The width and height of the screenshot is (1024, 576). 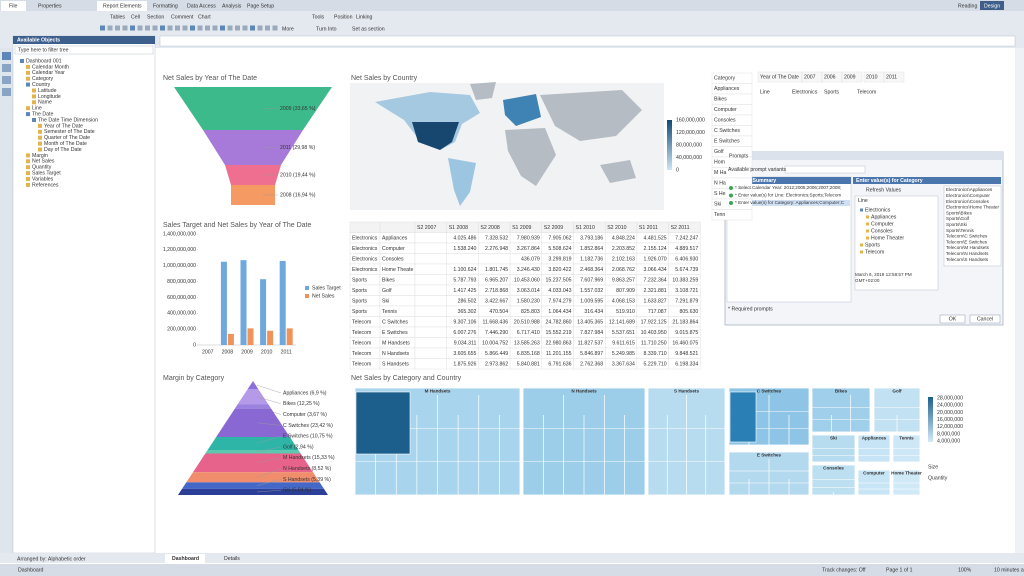 I want to click on tree-item: Margin, so click(x=40, y=156).